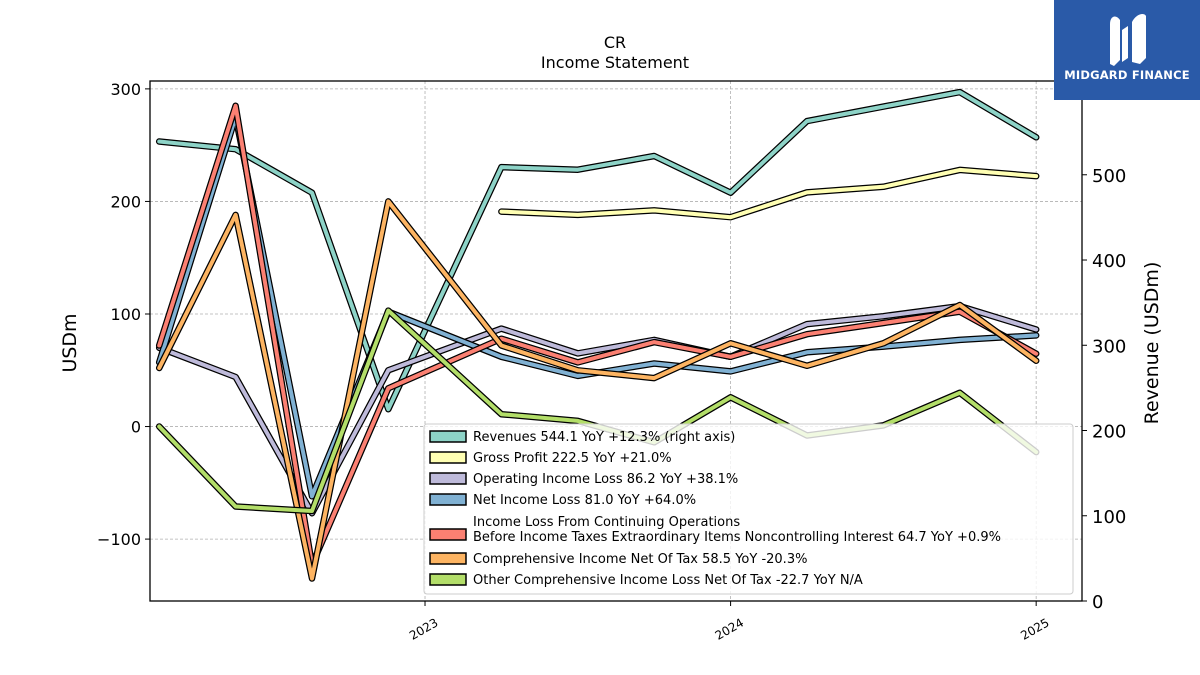 The width and height of the screenshot is (1200, 675). What do you see at coordinates (1152, 343) in the screenshot?
I see `y-axis-label-right: Revenue (USDm)` at bounding box center [1152, 343].